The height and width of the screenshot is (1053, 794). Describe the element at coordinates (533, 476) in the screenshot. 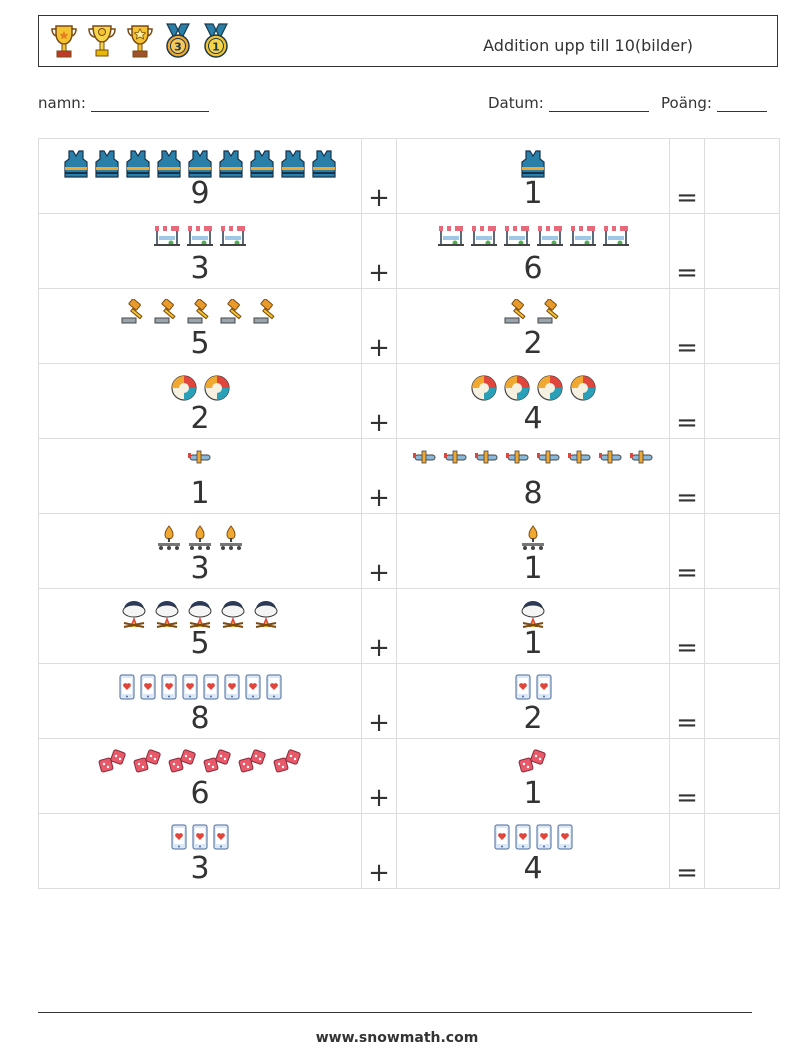

I see `operand-b-cell: 8` at that location.